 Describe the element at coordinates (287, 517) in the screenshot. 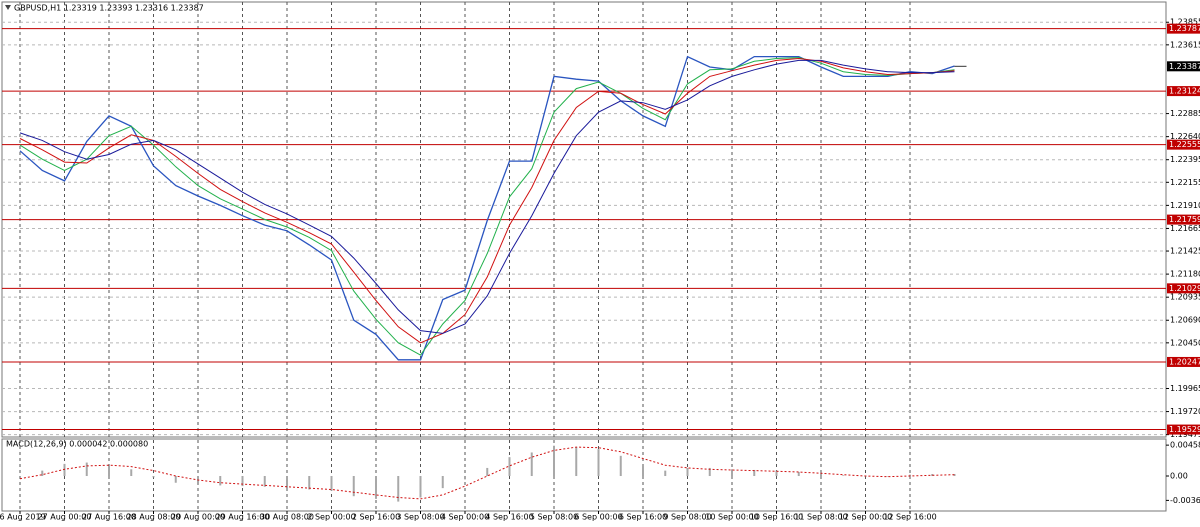

I see `x-tick-label: 30 Aug 08:00` at that location.